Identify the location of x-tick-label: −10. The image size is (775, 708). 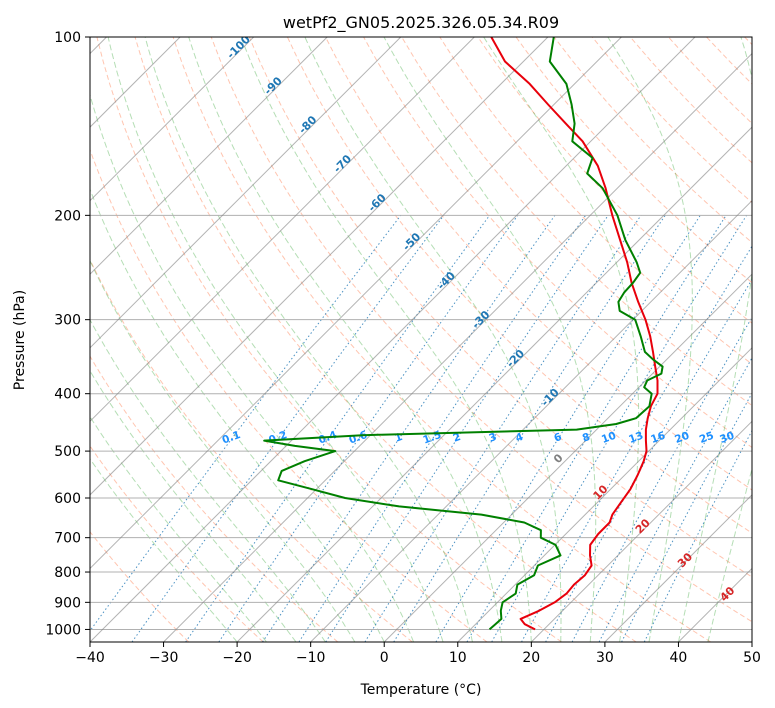
(311, 658).